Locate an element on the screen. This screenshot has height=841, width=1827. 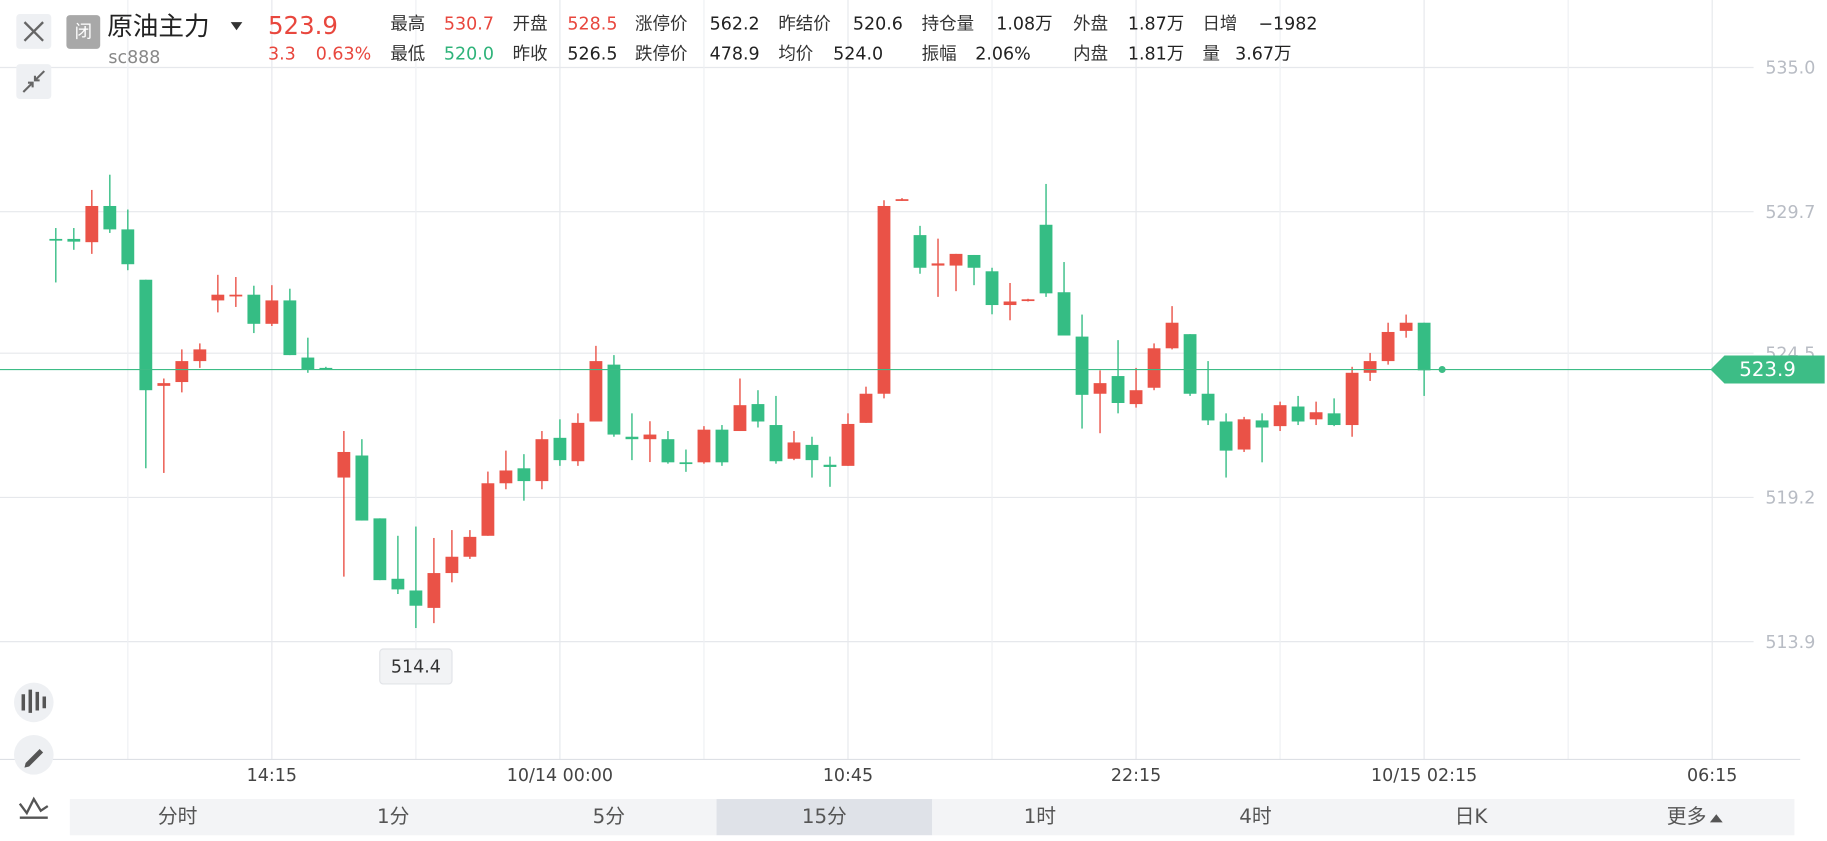
stat-label: 持仓量 is located at coordinates (948, 24).